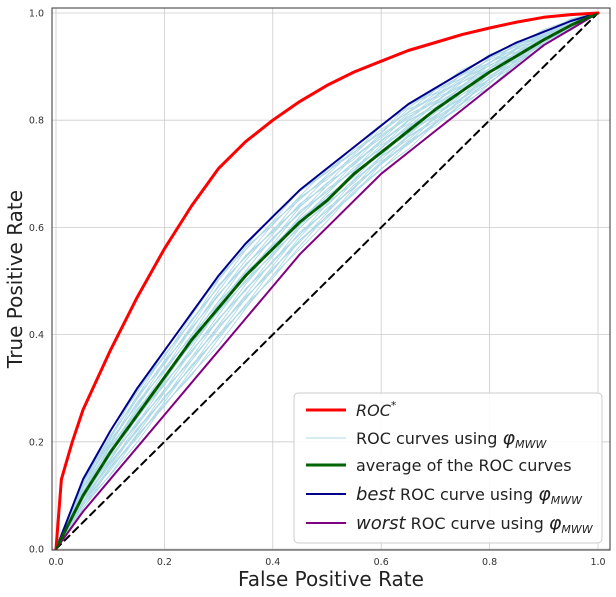 This screenshot has height=597, width=616. What do you see at coordinates (272, 562) in the screenshot?
I see `x-tick-label: 0.4` at bounding box center [272, 562].